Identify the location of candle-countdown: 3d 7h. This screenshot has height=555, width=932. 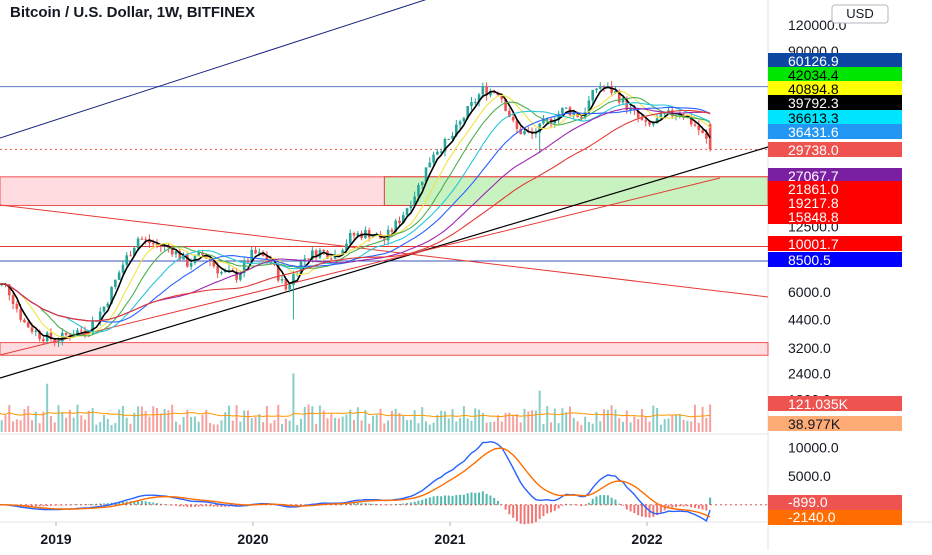
(804, 162).